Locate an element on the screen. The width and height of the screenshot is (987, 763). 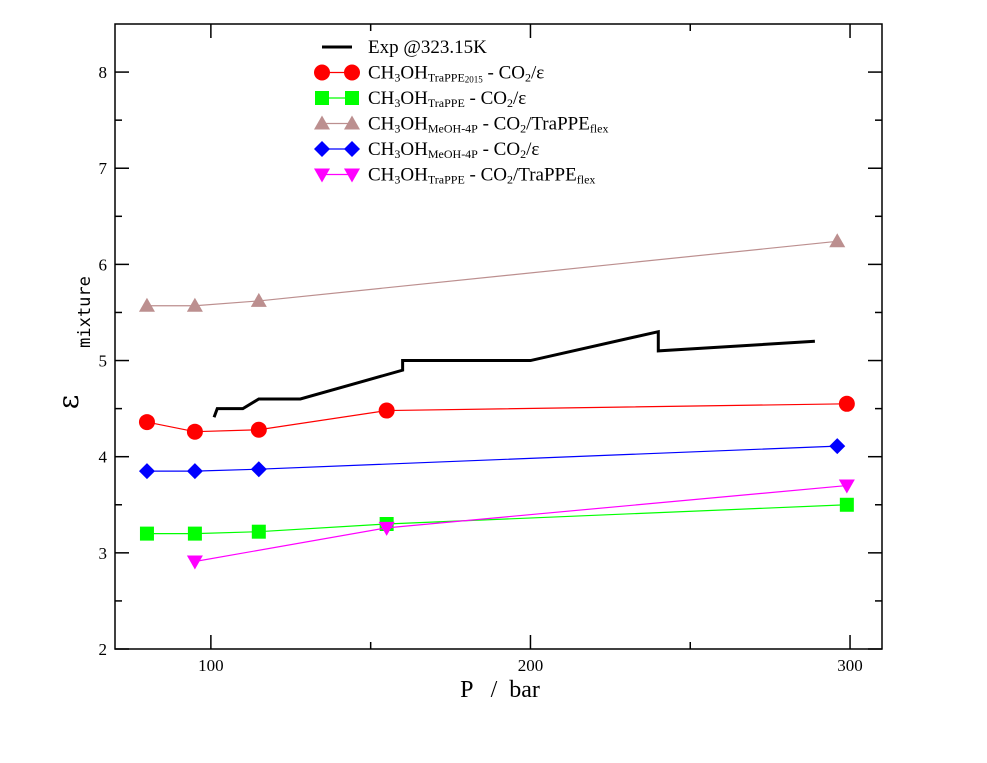
y-tick-label: 5 is located at coordinates (103, 361).